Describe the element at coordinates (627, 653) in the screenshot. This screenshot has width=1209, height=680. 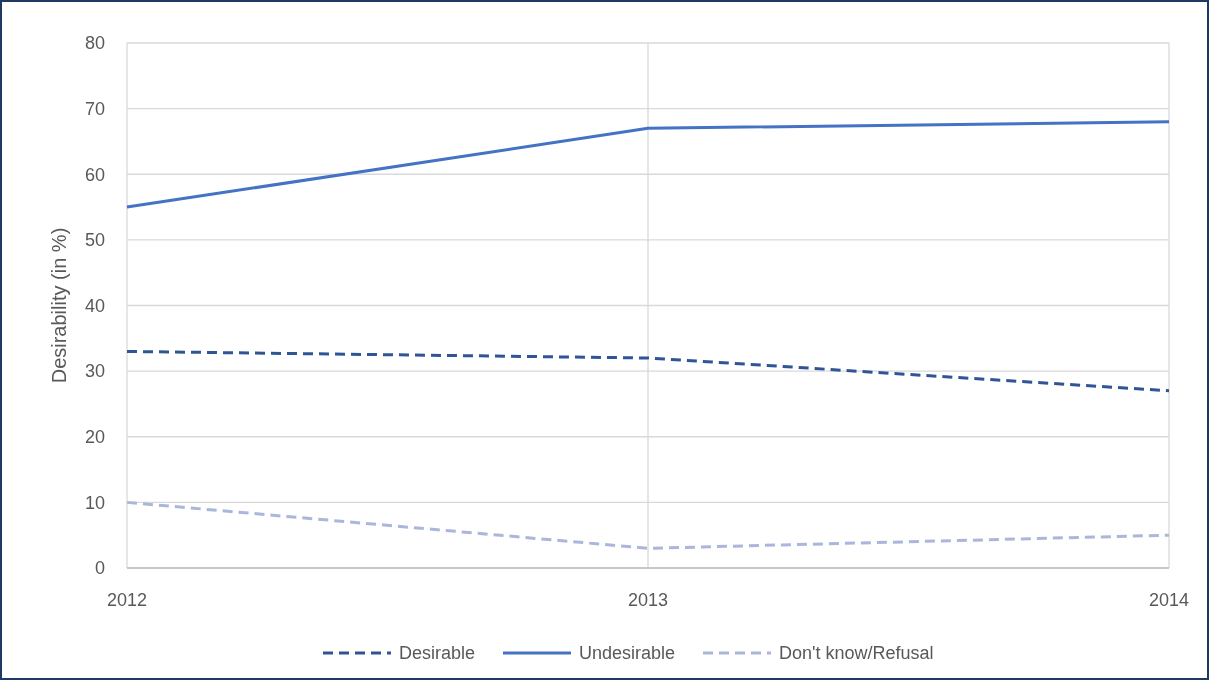
I see `legend-label: Undesirable` at that location.